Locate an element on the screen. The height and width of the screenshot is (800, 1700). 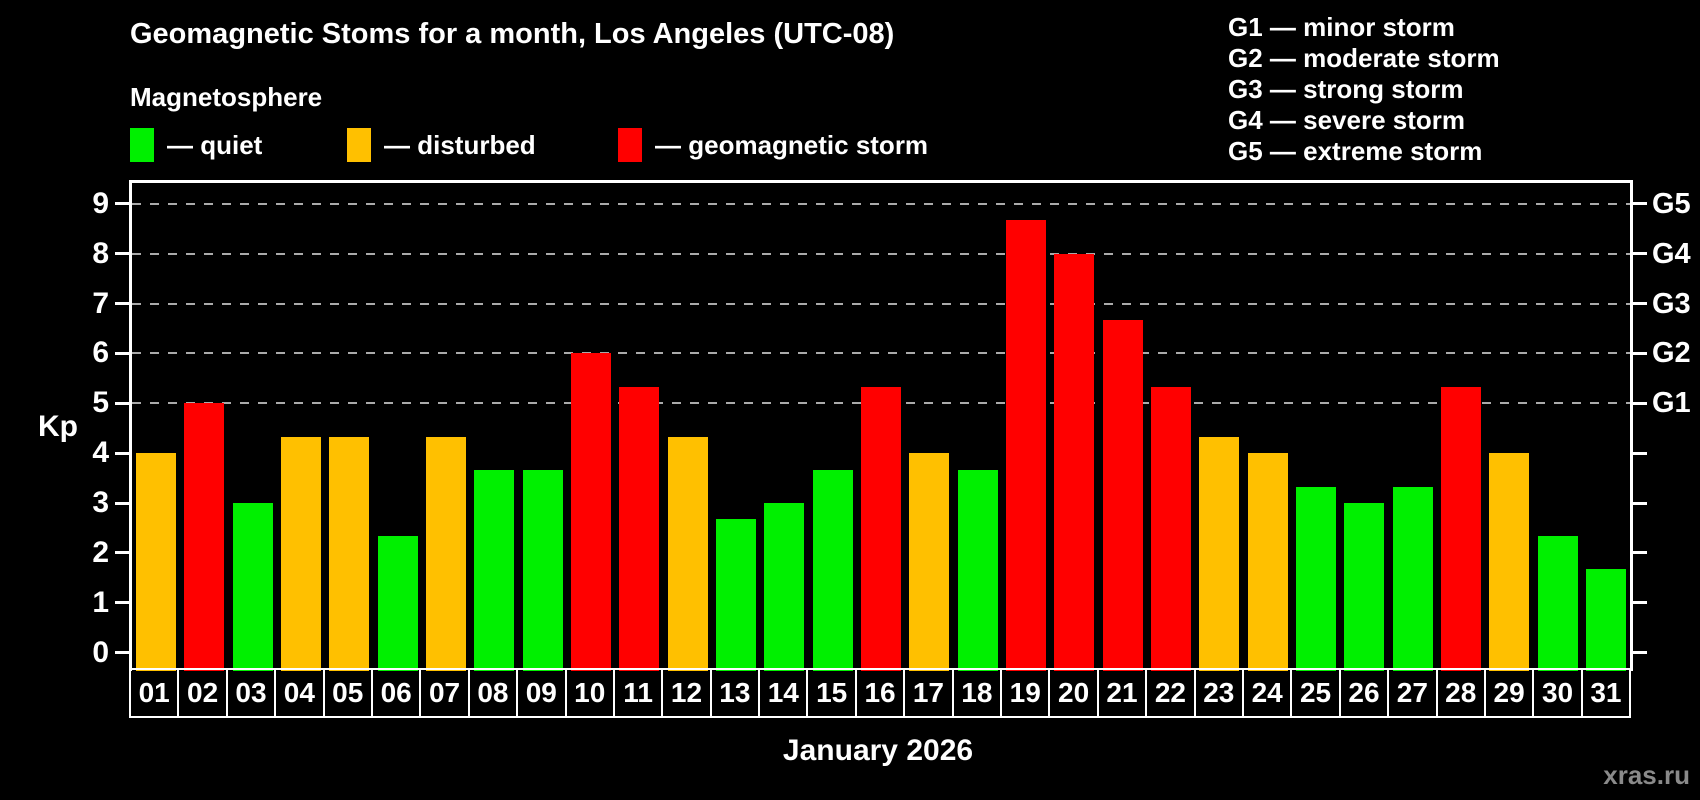
day-cell-09: 09 is located at coordinates (542, 693).